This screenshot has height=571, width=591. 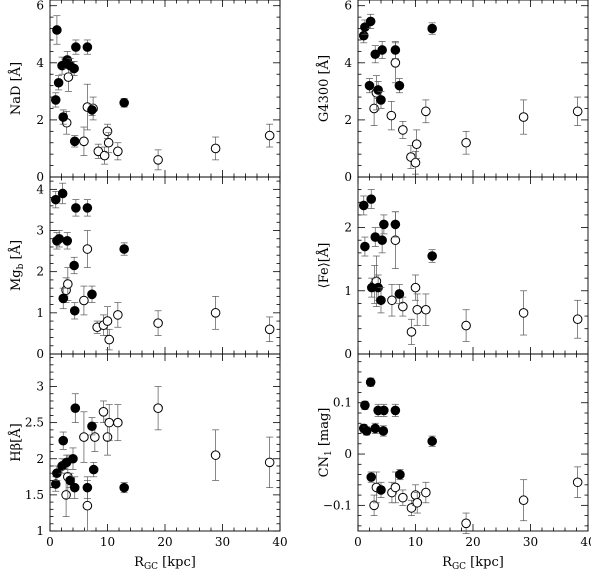 What do you see at coordinates (34, 495) in the screenshot?
I see `y-tick-label: 1.5` at bounding box center [34, 495].